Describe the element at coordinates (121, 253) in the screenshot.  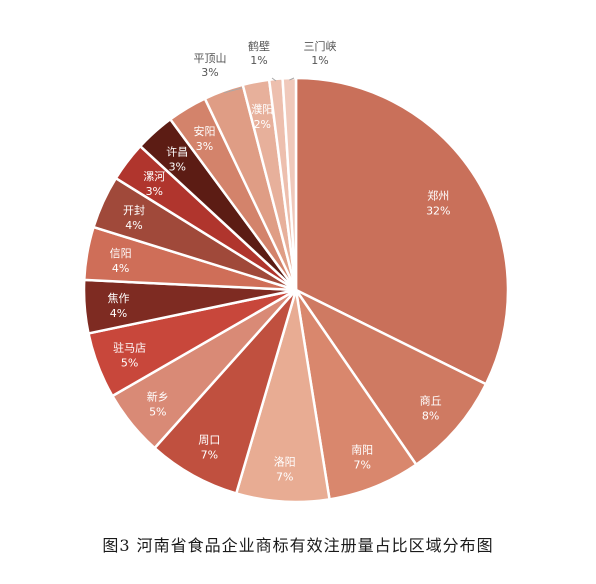
I see `slice-label-9: 信阳` at that location.